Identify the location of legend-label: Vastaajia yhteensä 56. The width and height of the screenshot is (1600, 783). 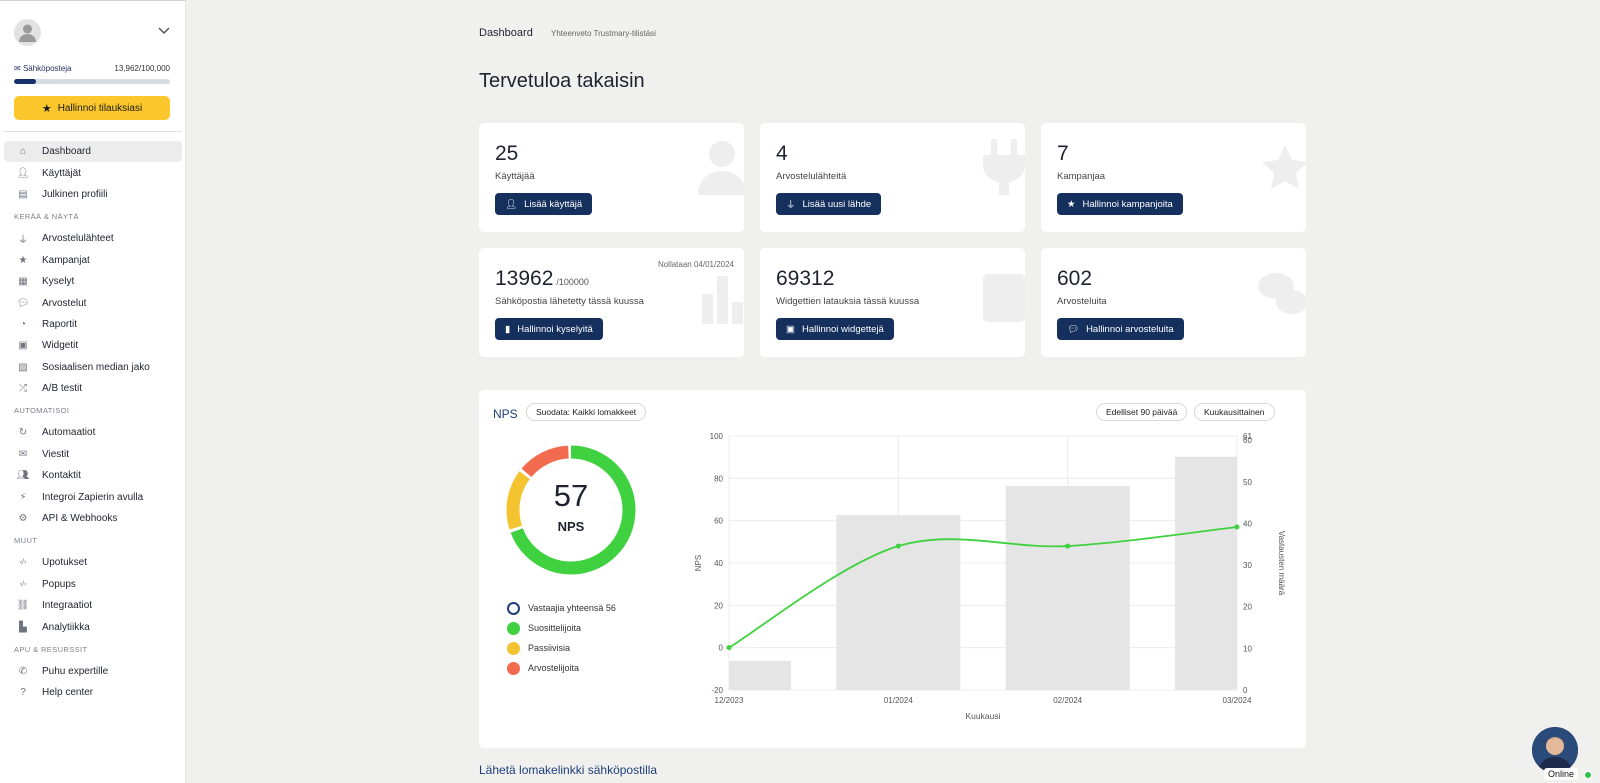
(572, 608).